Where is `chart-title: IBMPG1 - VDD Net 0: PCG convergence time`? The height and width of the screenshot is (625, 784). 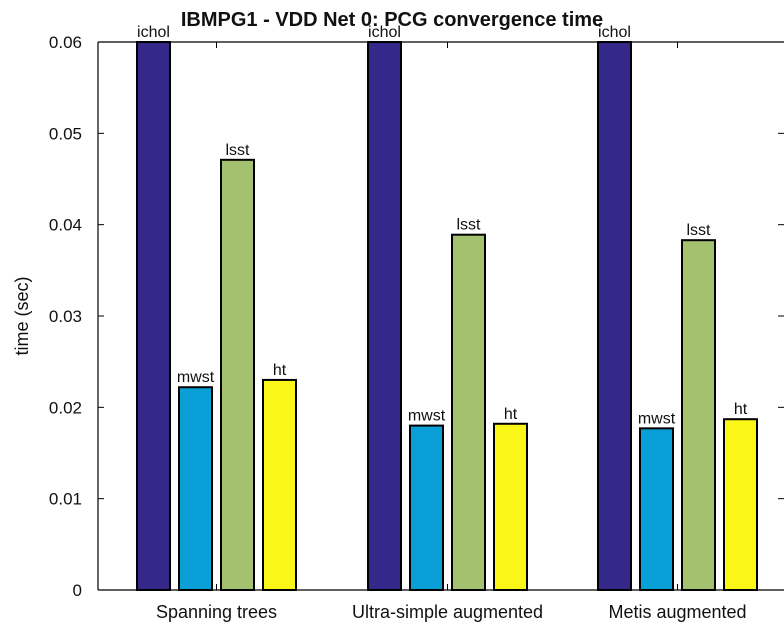 chart-title: IBMPG1 - VDD Net 0: PCG convergence time is located at coordinates (392, 20).